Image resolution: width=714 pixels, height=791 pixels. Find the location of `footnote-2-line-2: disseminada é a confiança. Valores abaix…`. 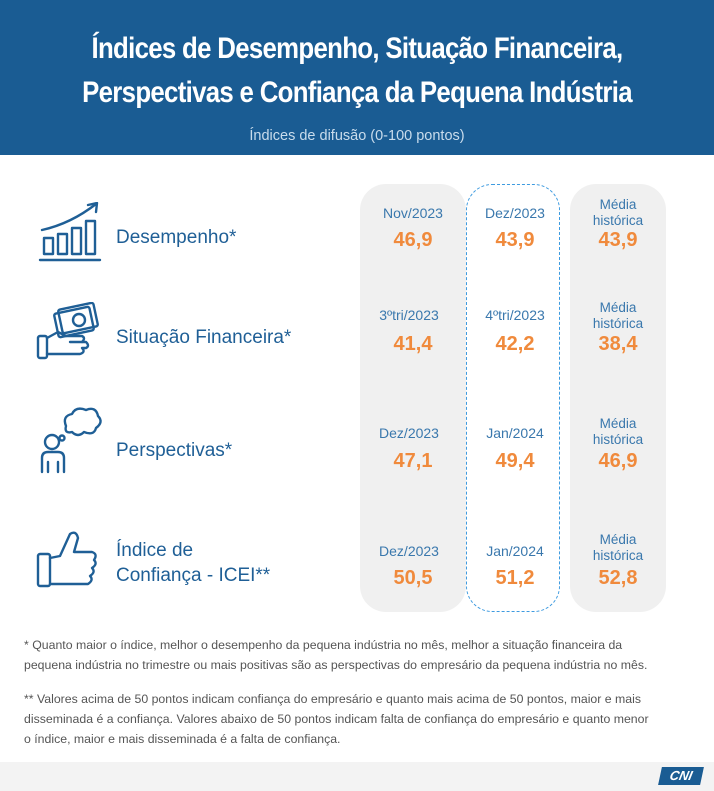

footnote-2-line-2: disseminada é a confiança. Valores abaix… is located at coordinates (336, 719).